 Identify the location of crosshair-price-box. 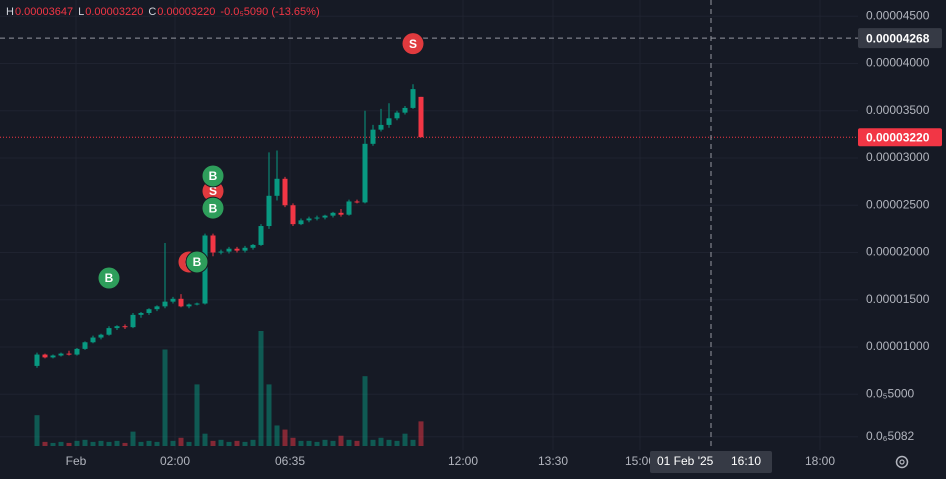
(900, 38).